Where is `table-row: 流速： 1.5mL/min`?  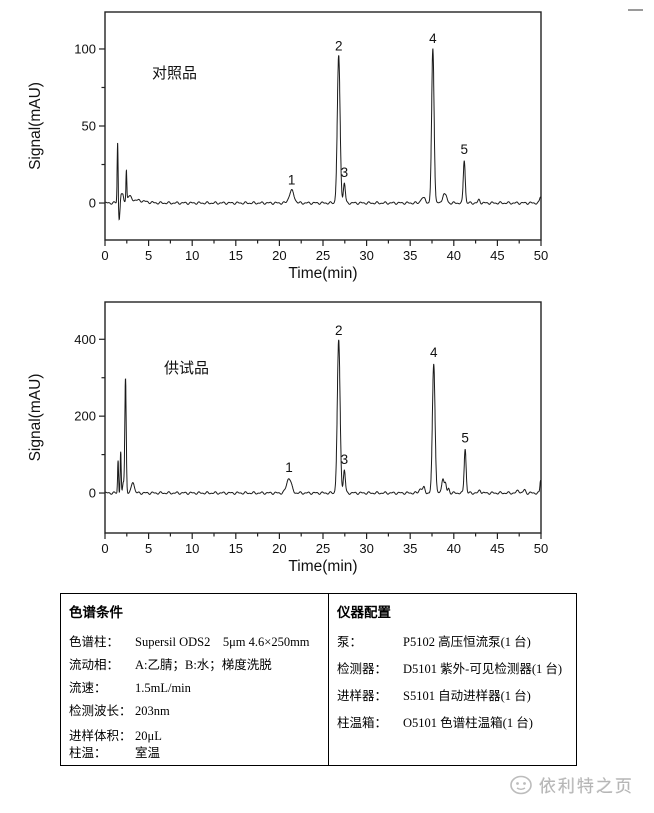
table-row: 流速： 1.5mL/min is located at coordinates (194, 688).